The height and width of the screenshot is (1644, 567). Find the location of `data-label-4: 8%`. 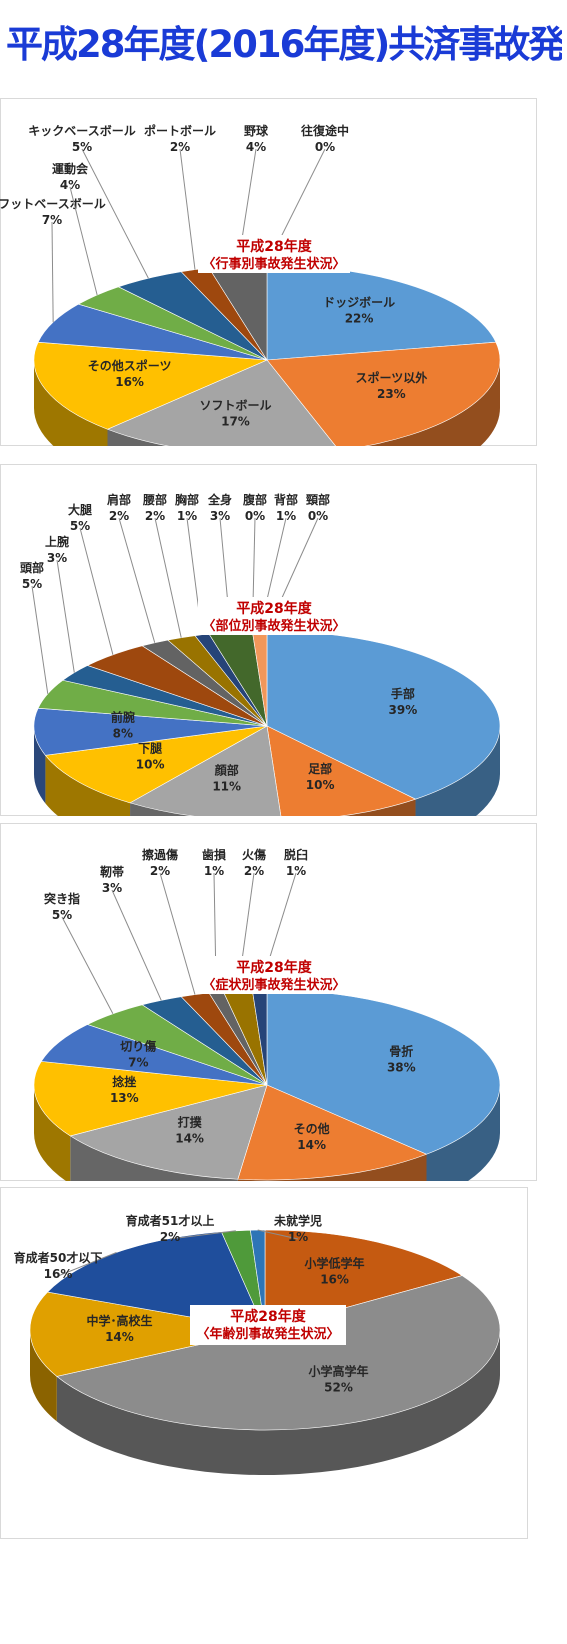

data-label-4: 8% is located at coordinates (123, 734).